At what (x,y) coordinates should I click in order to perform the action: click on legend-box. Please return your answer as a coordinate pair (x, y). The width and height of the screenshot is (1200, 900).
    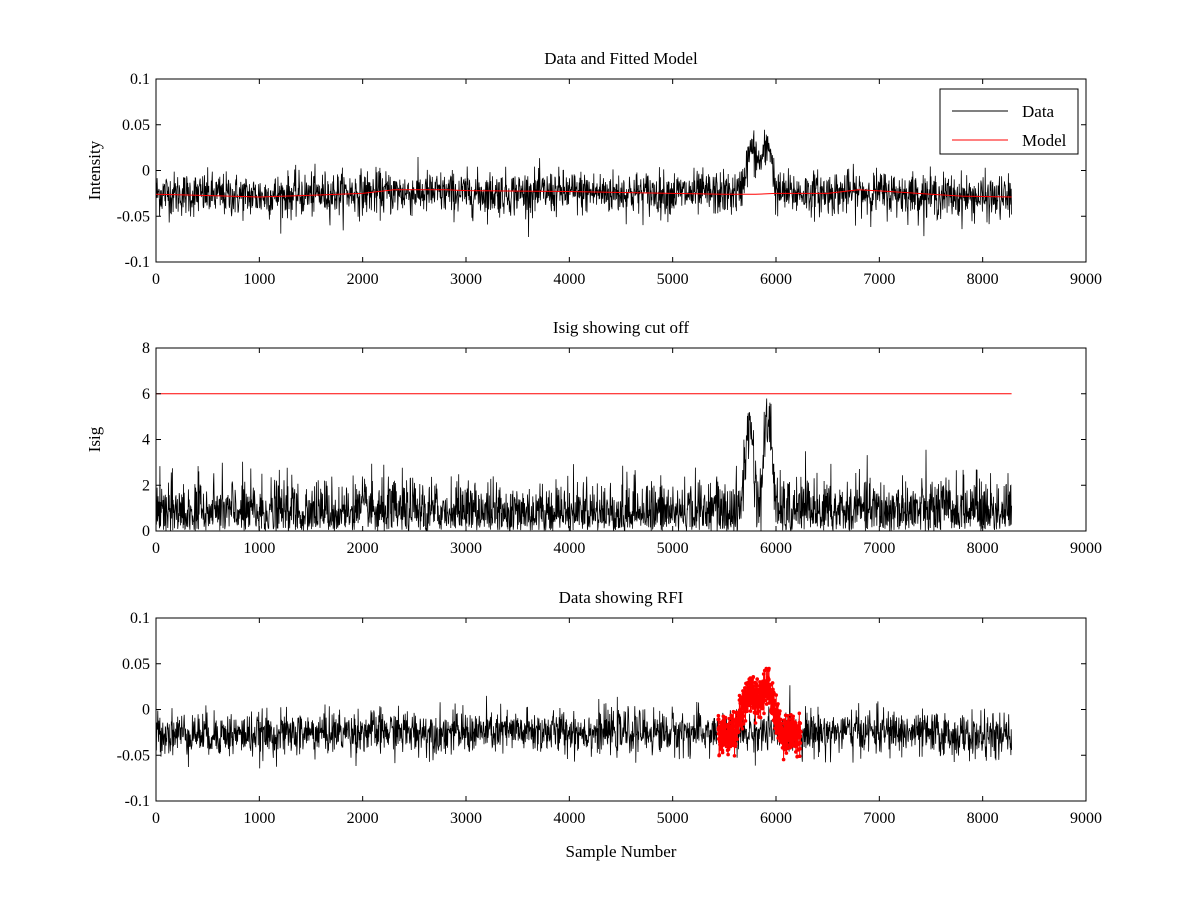
    Looking at the image, I should click on (1009, 121).